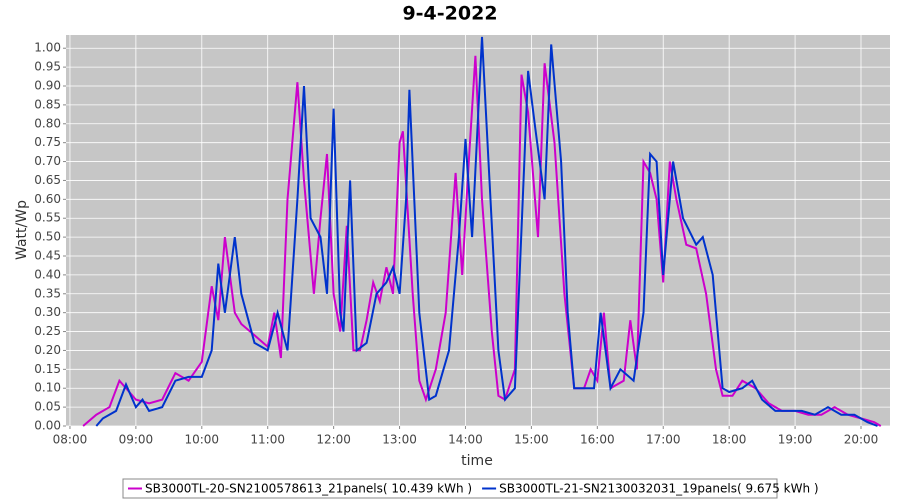 The image size is (900, 500). What do you see at coordinates (47, 256) in the screenshot?
I see `y-tick-label: 0.45` at bounding box center [47, 256].